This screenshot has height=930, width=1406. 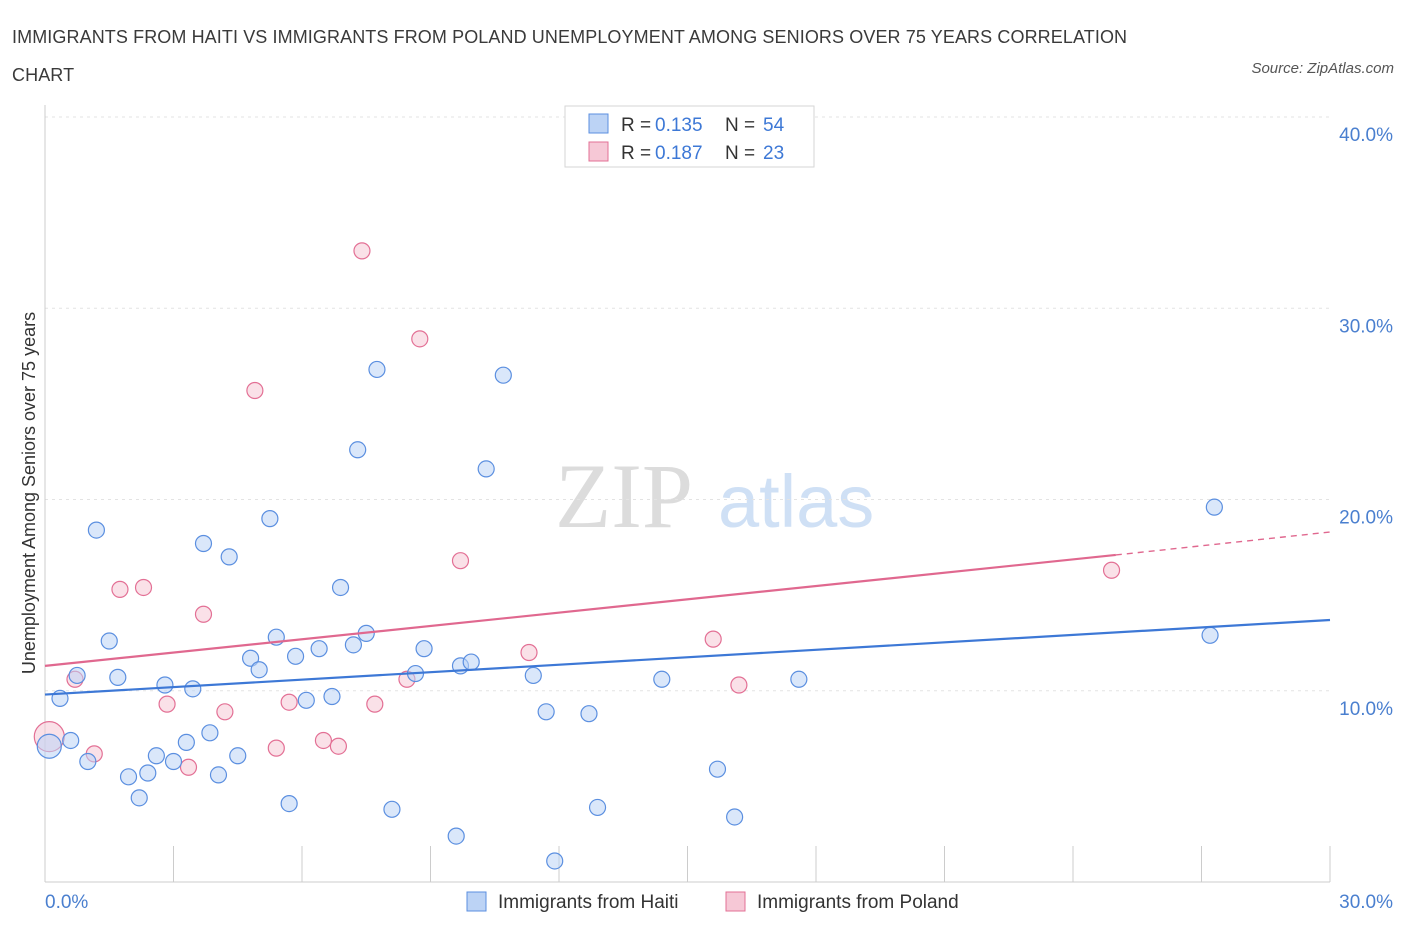 What do you see at coordinates (1366, 902) in the screenshot?
I see `x-tick-label-max: 30.0%` at bounding box center [1366, 902].